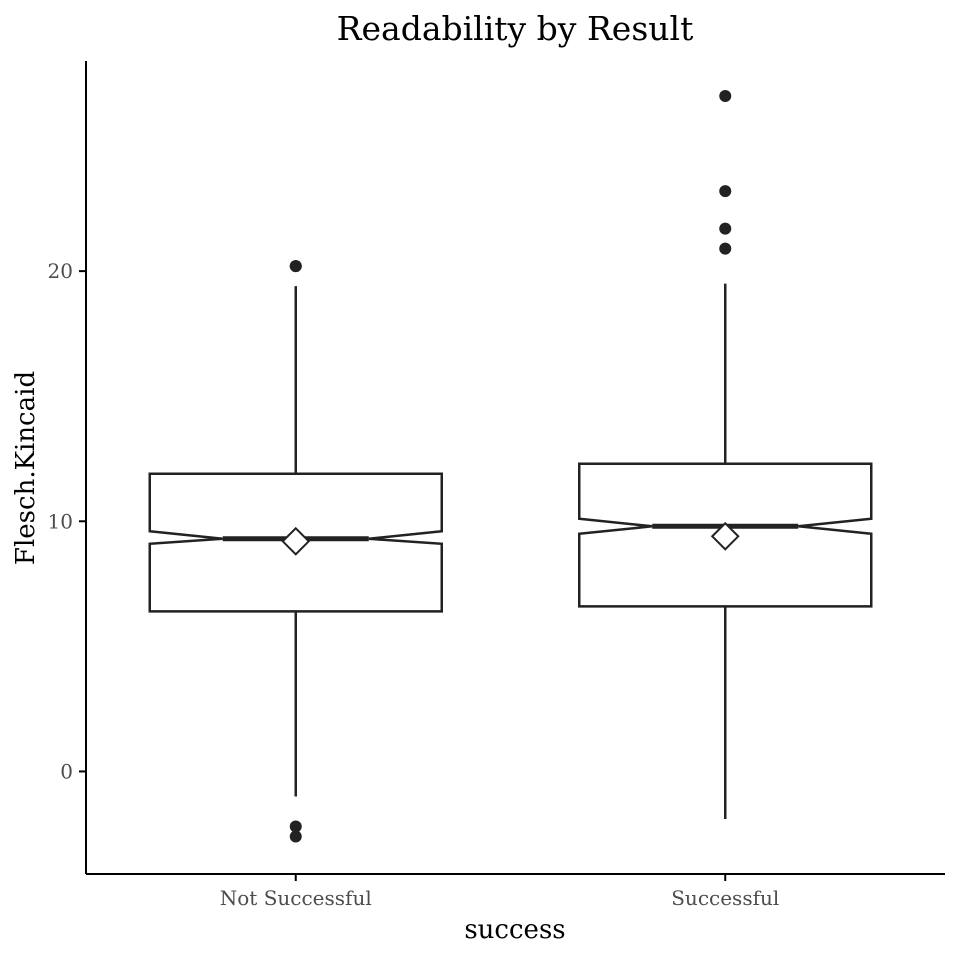  What do you see at coordinates (499, 892) in the screenshot?
I see `x-axis-ticks: Not Successful Successful` at bounding box center [499, 892].